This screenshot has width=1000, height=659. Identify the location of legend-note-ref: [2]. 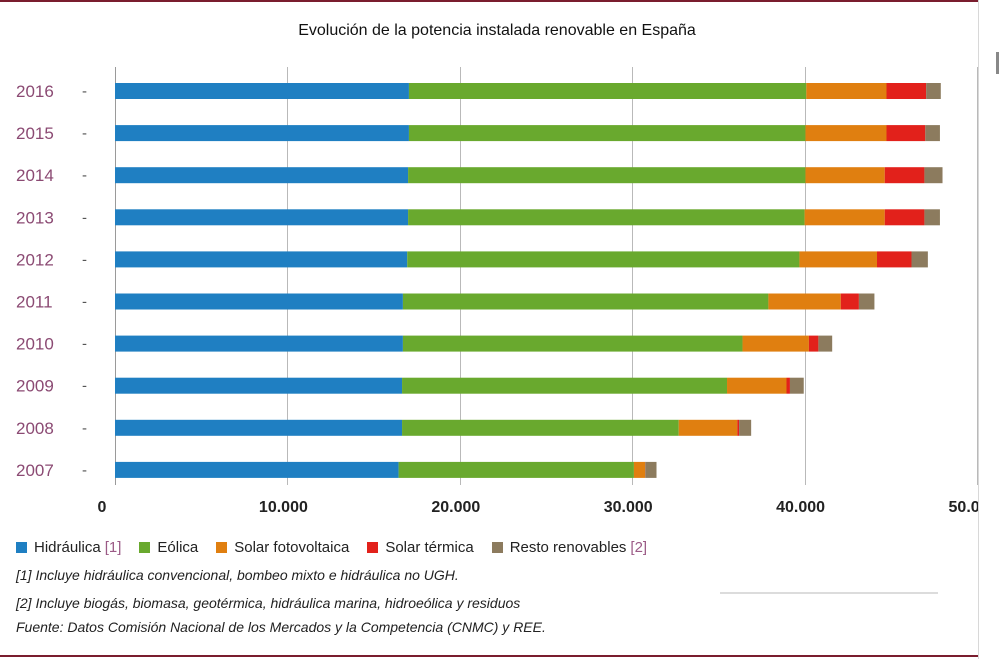
(639, 547).